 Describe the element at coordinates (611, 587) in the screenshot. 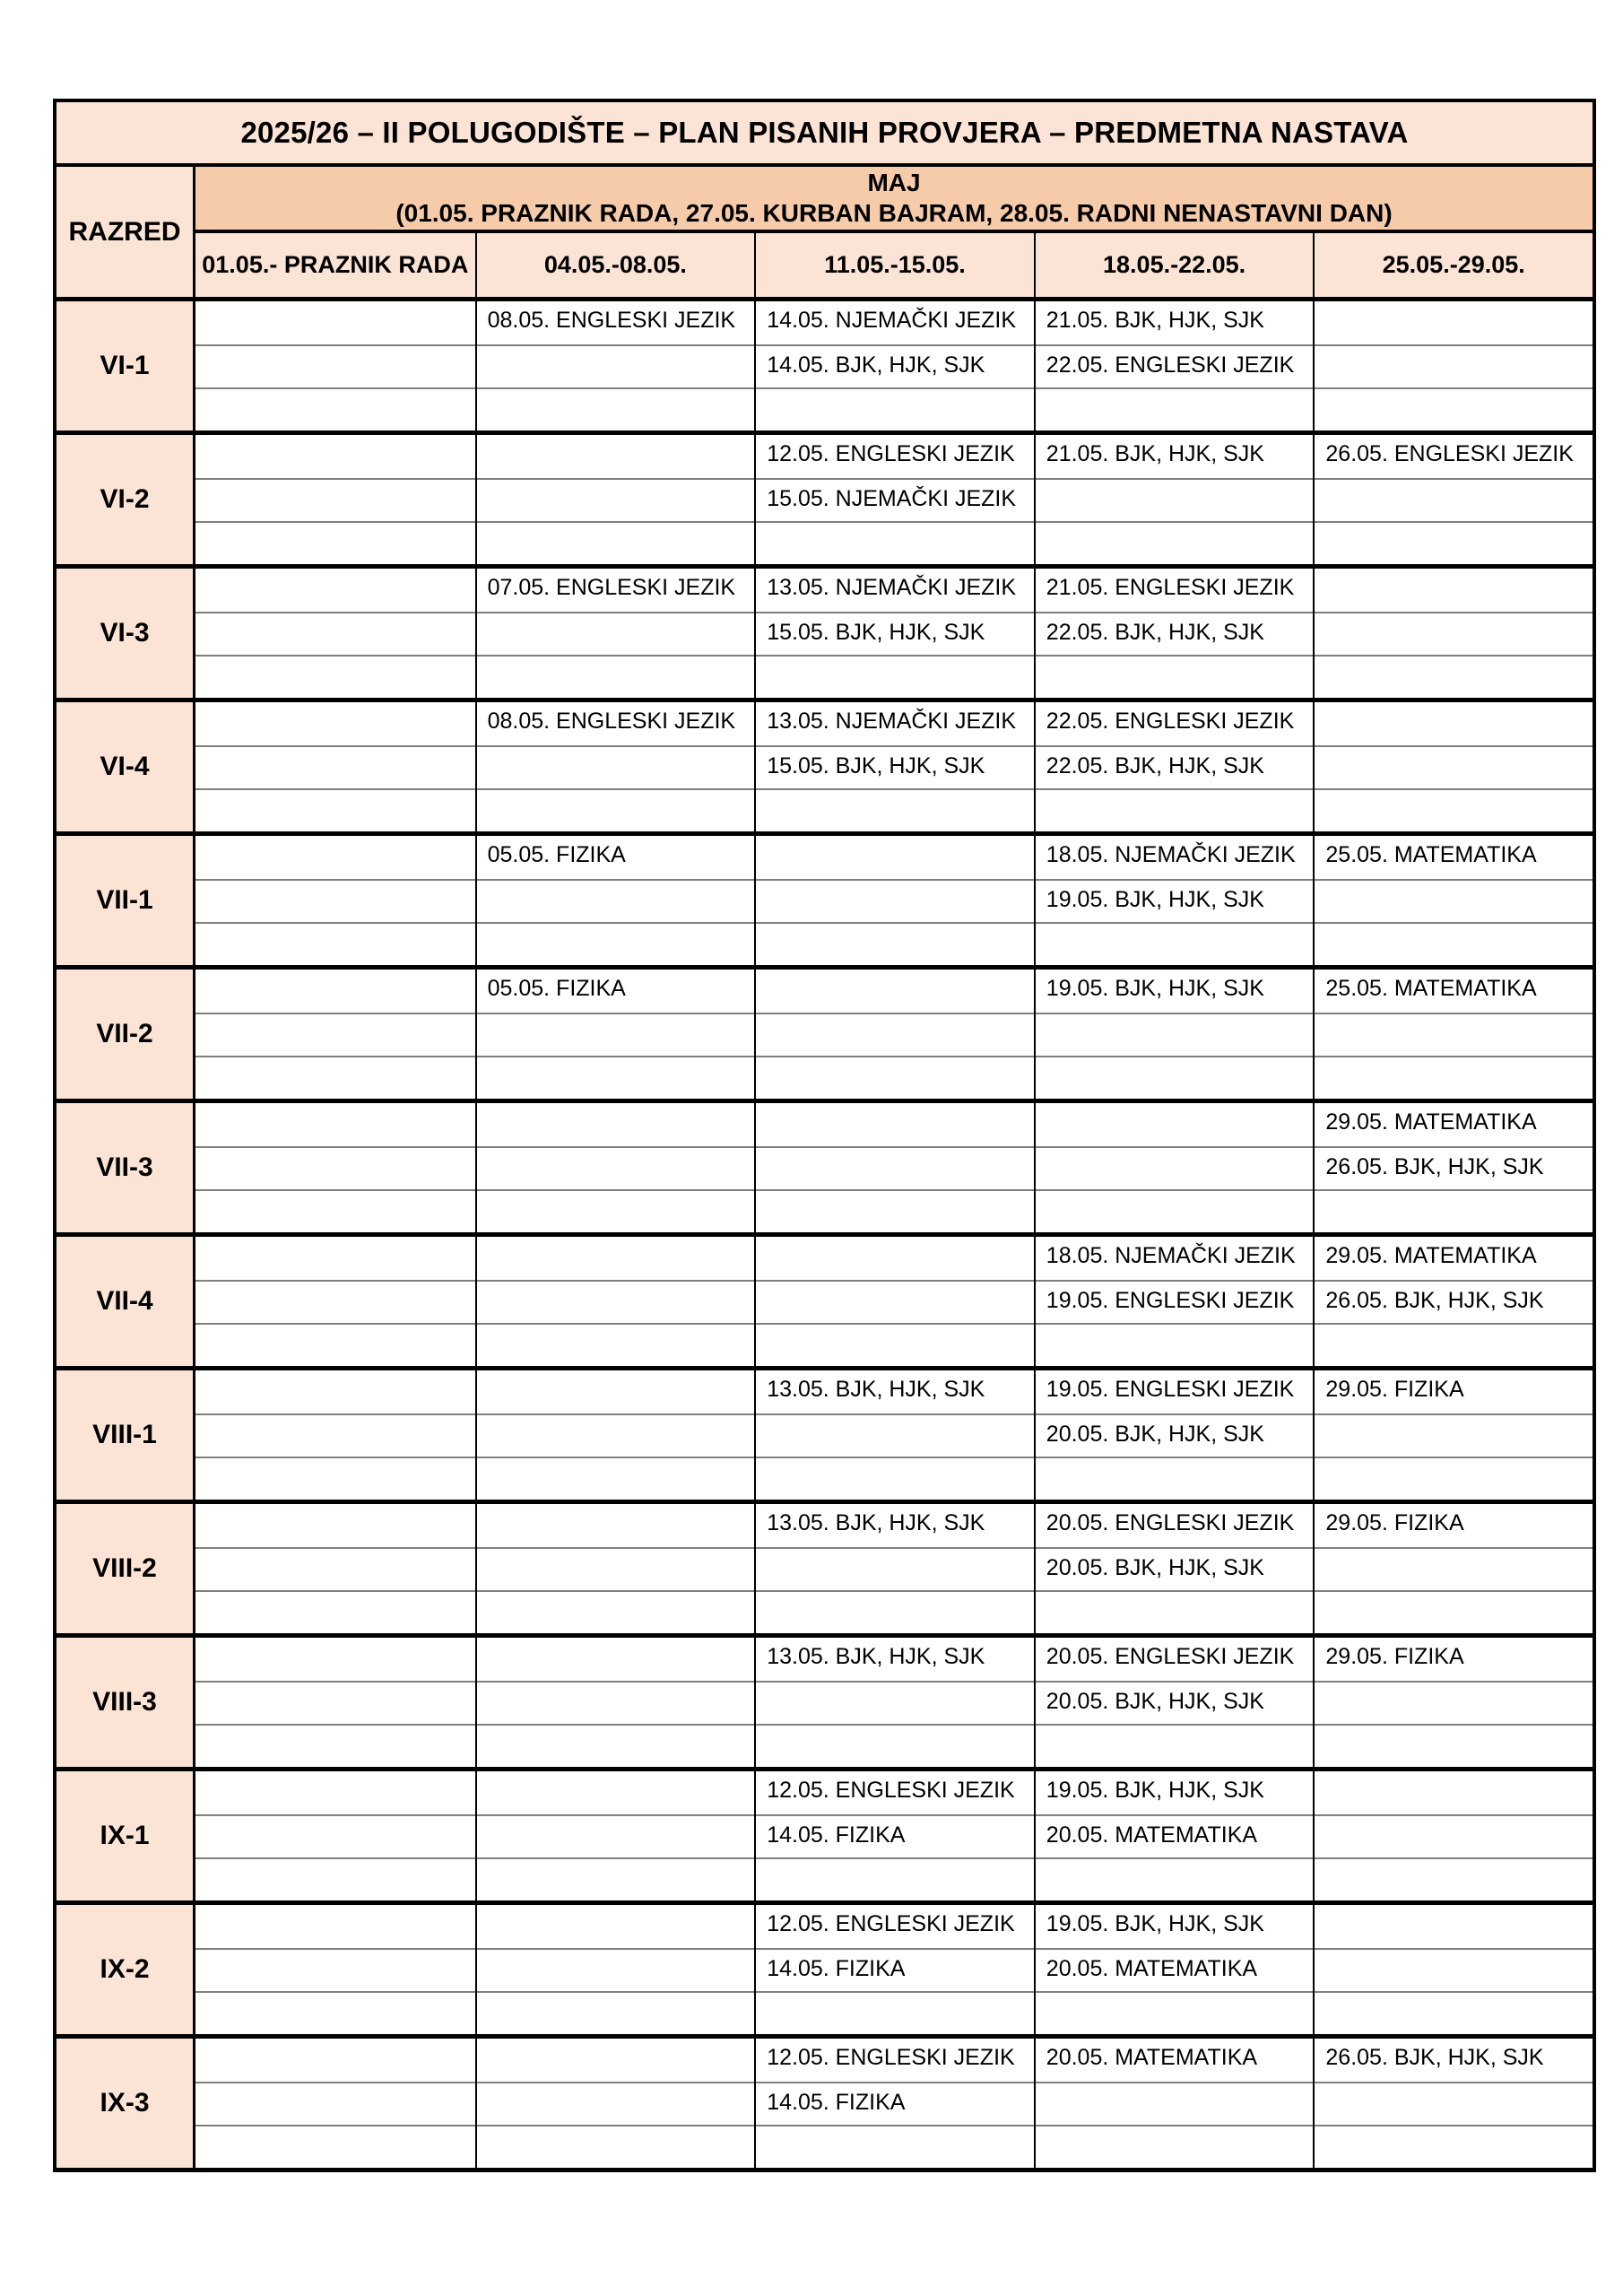

I see `exam-cell: 07.05. ENGLESKI JEZIK` at that location.